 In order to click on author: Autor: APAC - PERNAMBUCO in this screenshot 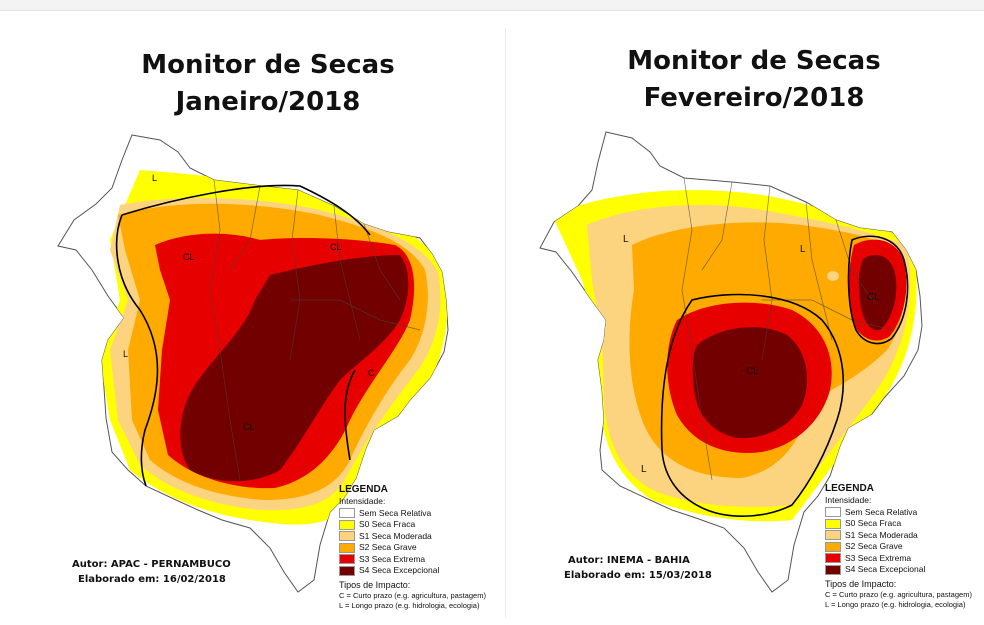, I will do `click(151, 564)`.